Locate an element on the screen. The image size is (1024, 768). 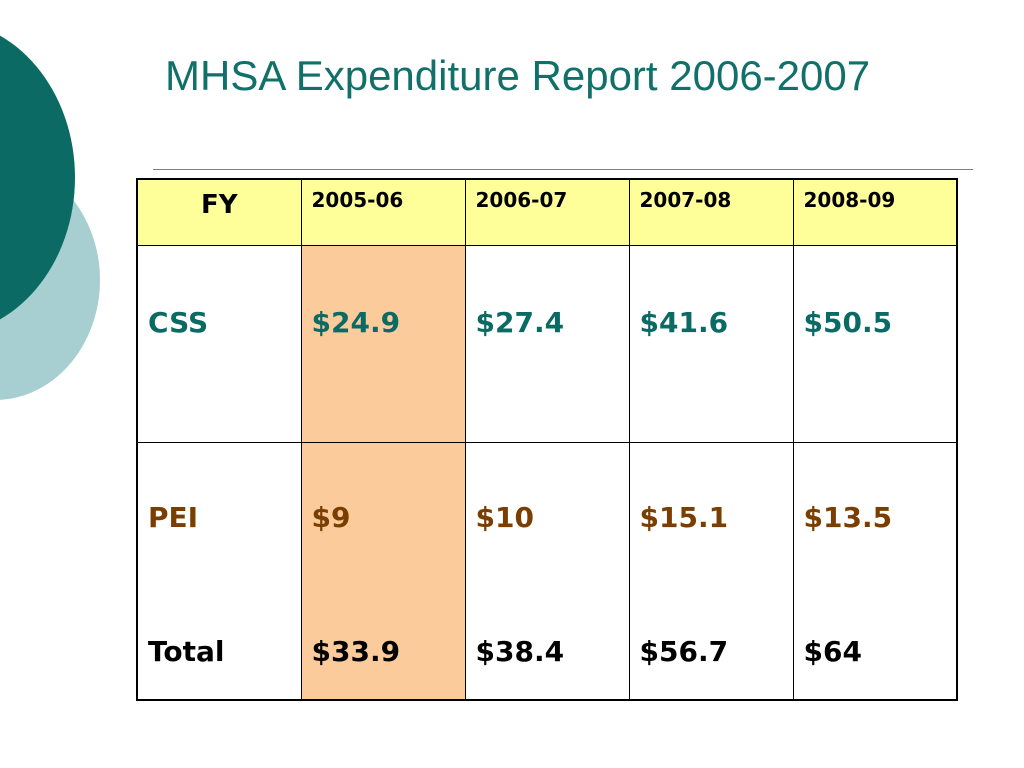
pei-total-cell-2007-08: $15.1 $56.7 is located at coordinates (711, 571).